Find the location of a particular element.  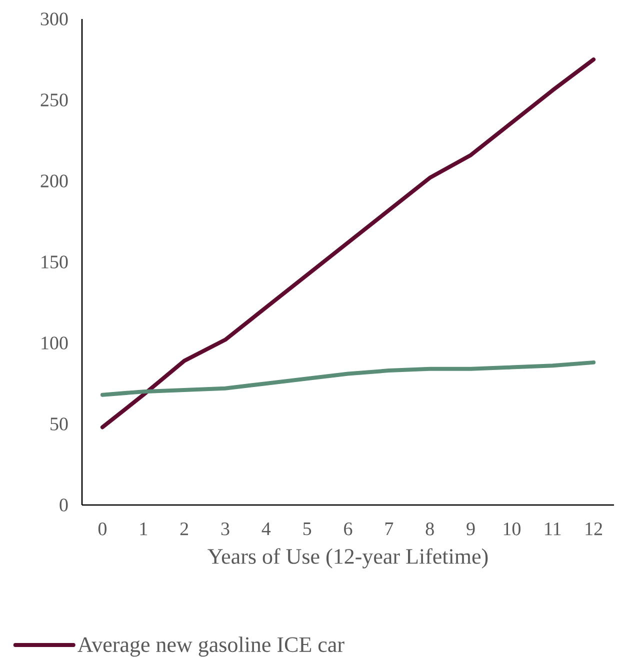

x-tick-label: 3 is located at coordinates (225, 529).